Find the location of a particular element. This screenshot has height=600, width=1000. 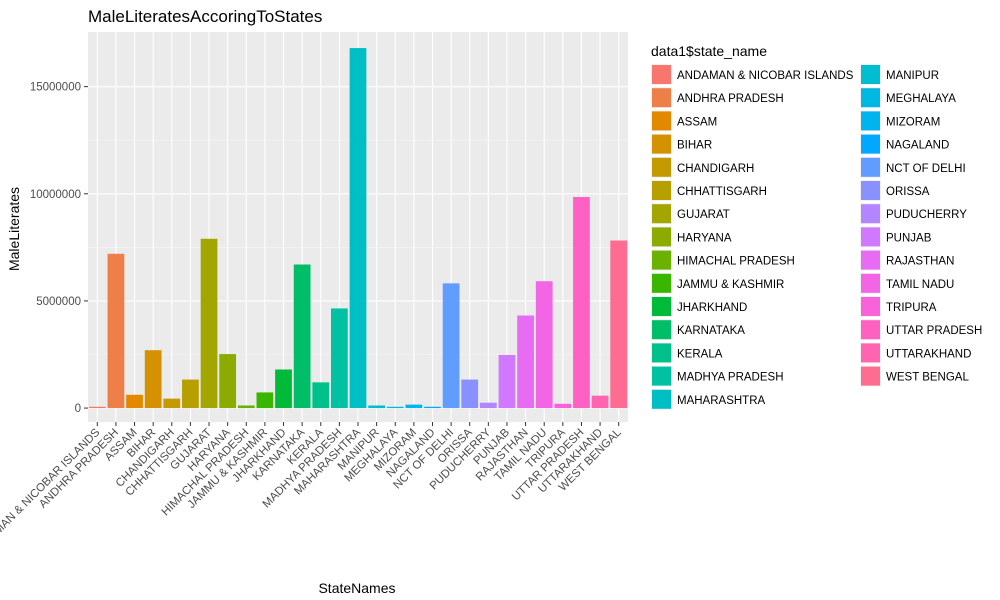

legend-label: GUJARAT is located at coordinates (703, 215).